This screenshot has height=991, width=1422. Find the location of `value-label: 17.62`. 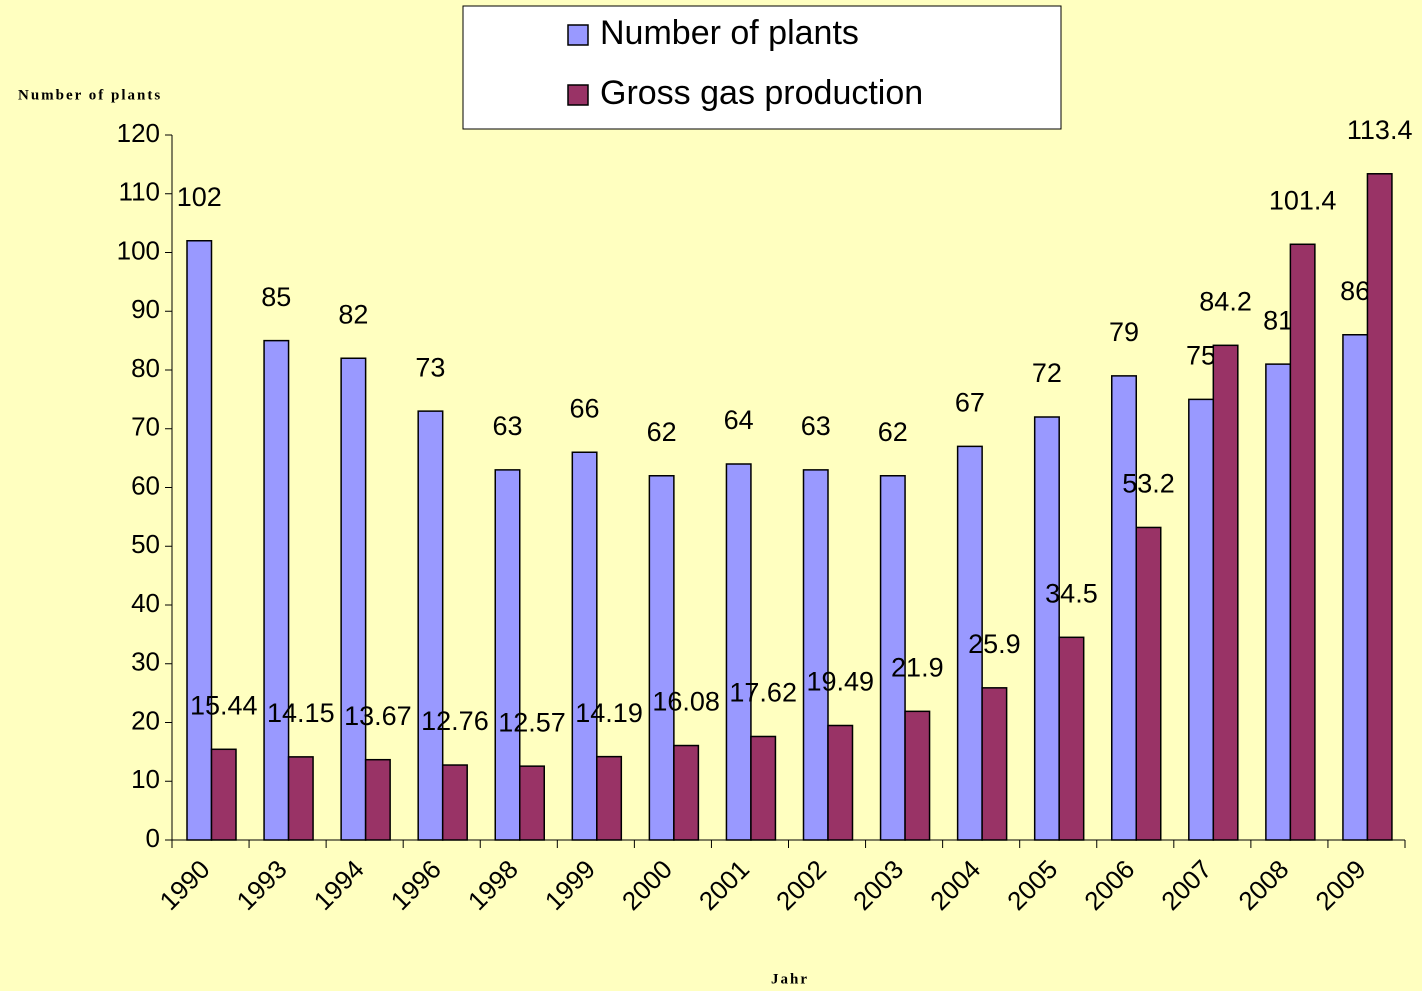

value-label: 17.62 is located at coordinates (763, 693).